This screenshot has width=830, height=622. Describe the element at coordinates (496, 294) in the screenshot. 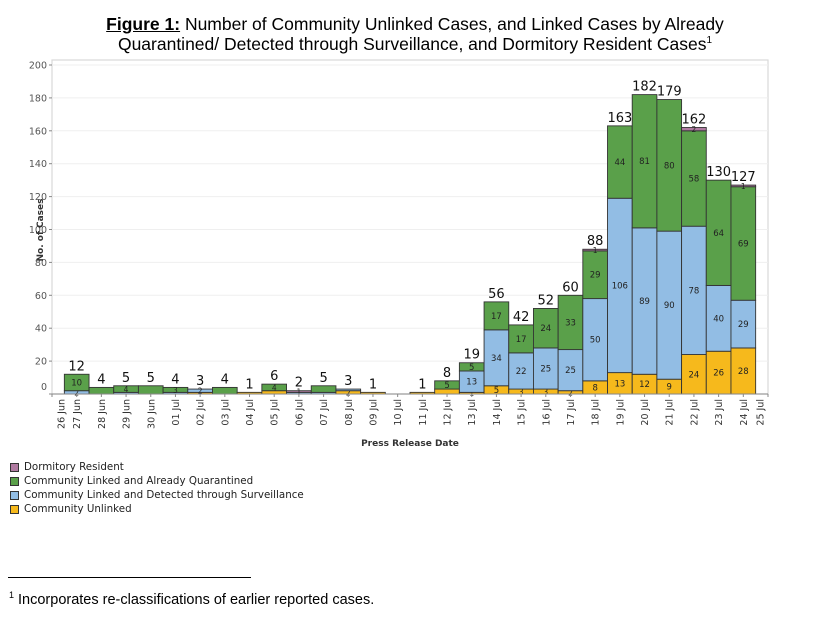

I see `bar-total-label: 56` at that location.